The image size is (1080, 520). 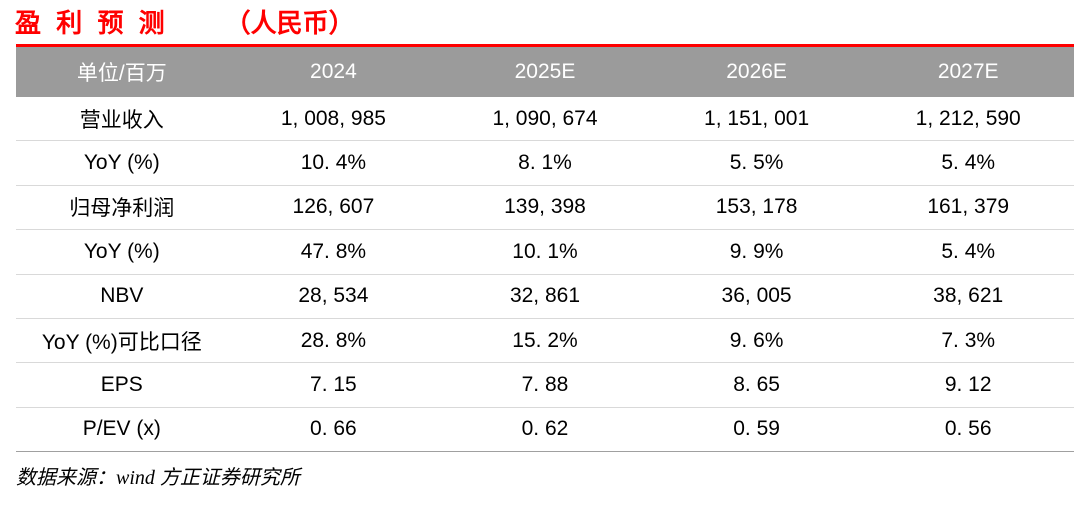 What do you see at coordinates (333, 340) in the screenshot?
I see `cell-value: 28. 8%` at bounding box center [333, 340].